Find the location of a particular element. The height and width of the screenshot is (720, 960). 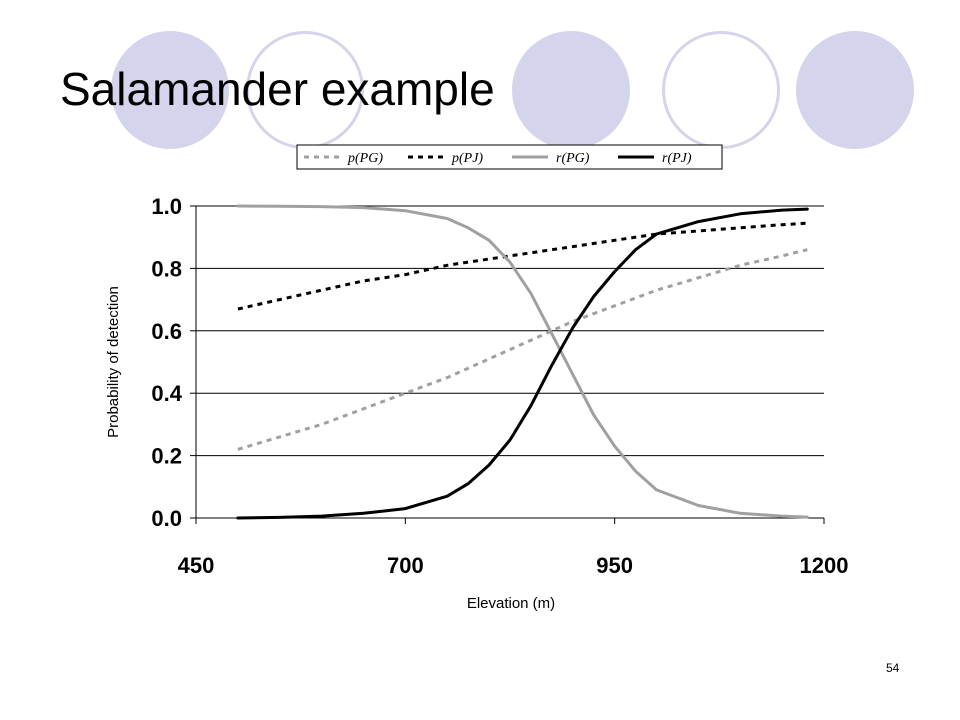

x-tick-label: 450 is located at coordinates (196, 565).